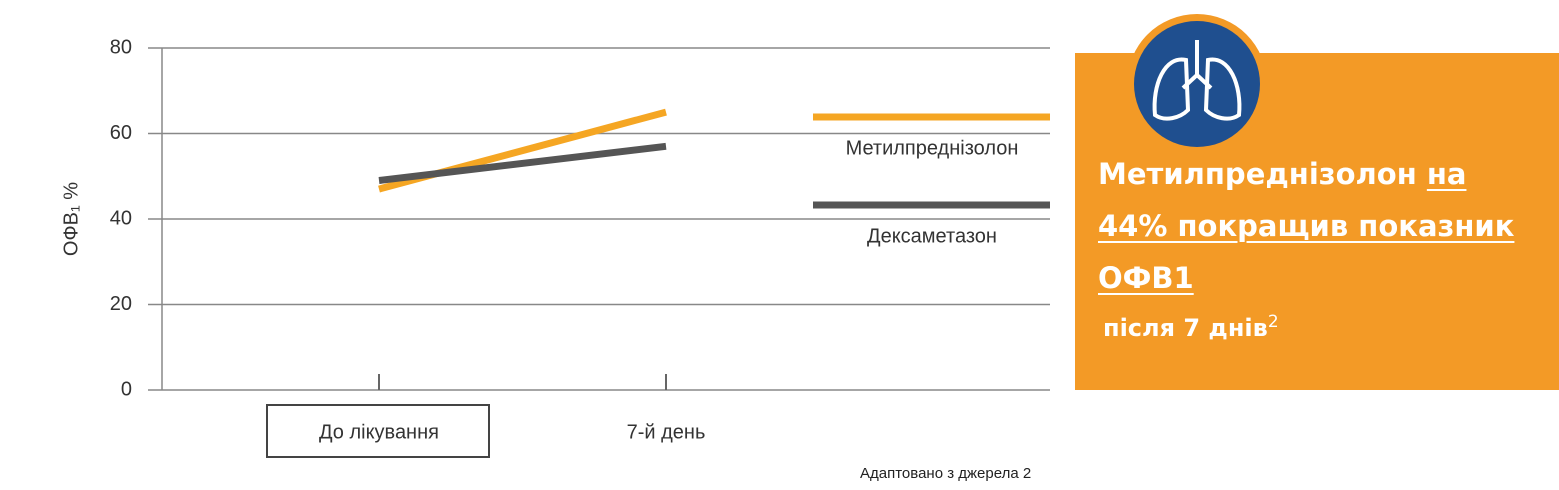 Image resolution: width=1559 pixels, height=490 pixels. What do you see at coordinates (126, 389) in the screenshot?
I see `y-tick-label: 0` at bounding box center [126, 389].